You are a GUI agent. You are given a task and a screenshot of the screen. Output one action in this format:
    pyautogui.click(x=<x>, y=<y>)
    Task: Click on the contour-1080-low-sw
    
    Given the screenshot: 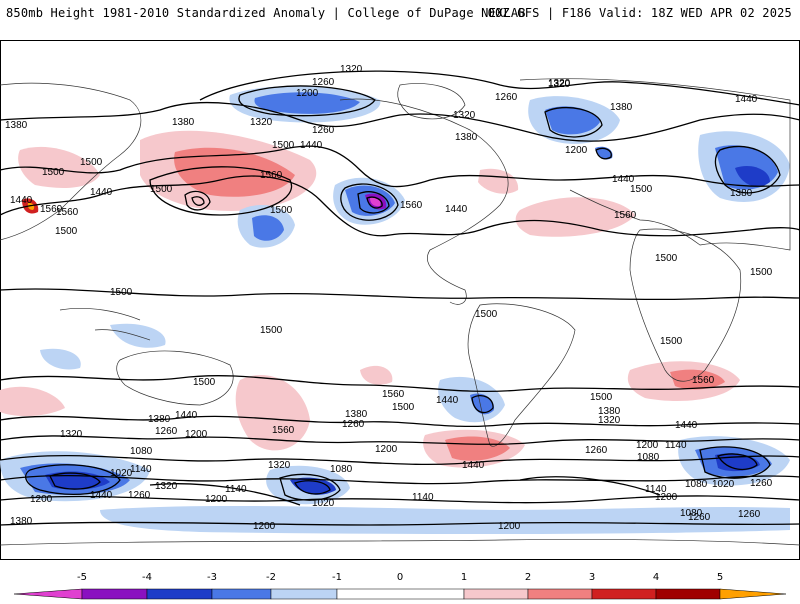 What is the action you would take?
    pyautogui.click(x=73, y=479)
    